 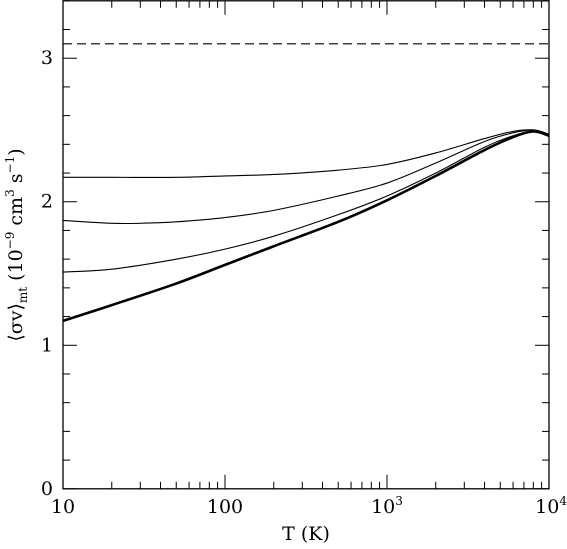 I want to click on x-tick-label: 100, so click(x=225, y=507).